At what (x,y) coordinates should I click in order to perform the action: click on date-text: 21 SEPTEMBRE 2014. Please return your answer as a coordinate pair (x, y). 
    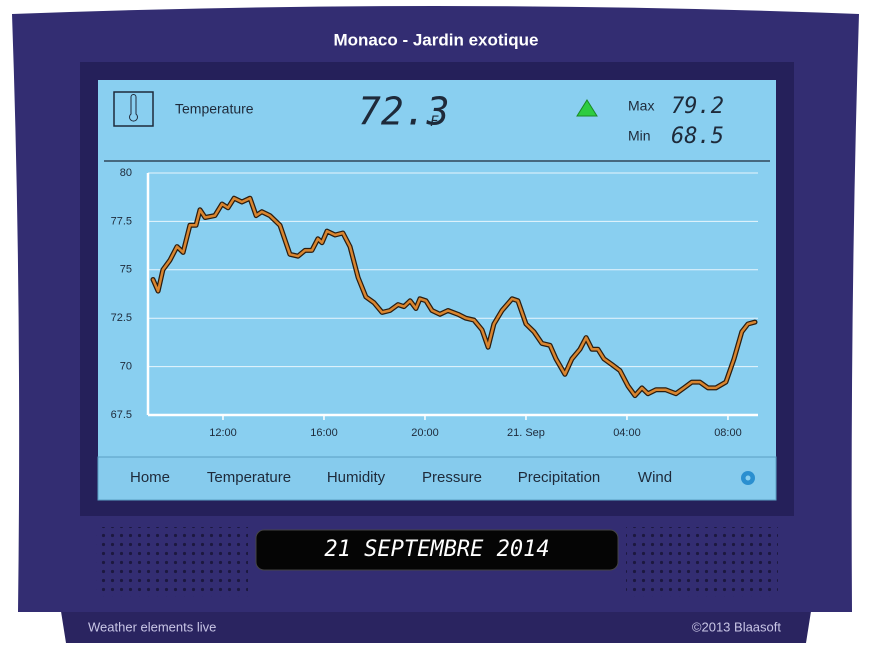
    Looking at the image, I should click on (436, 549).